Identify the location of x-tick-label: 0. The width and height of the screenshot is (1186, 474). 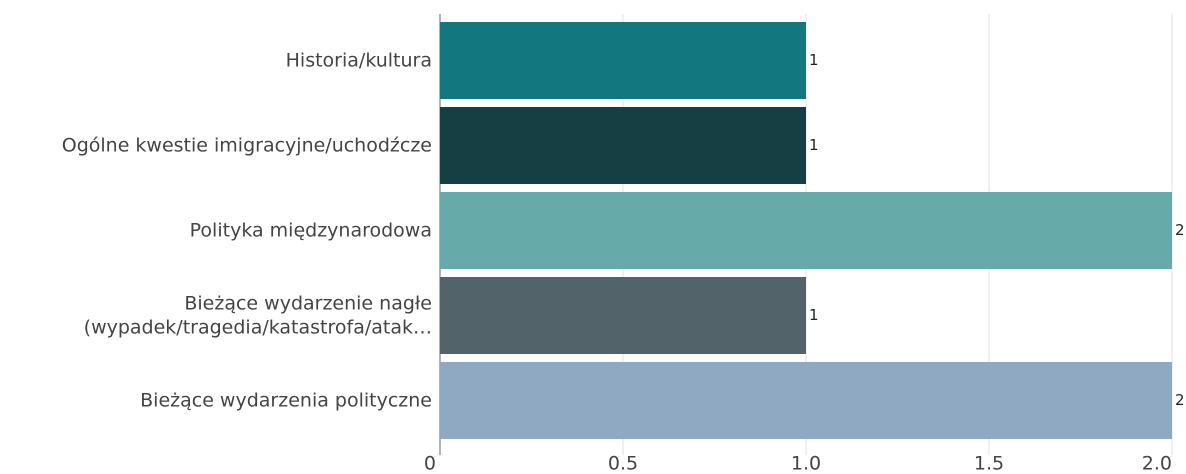
(430, 463).